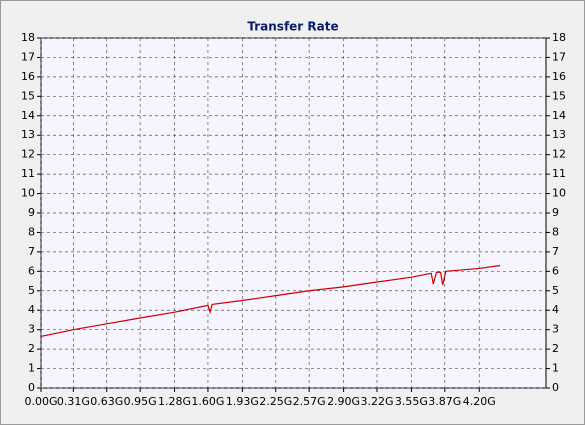  What do you see at coordinates (555, 212) in the screenshot?
I see `y2-tick-label: 9` at bounding box center [555, 212].